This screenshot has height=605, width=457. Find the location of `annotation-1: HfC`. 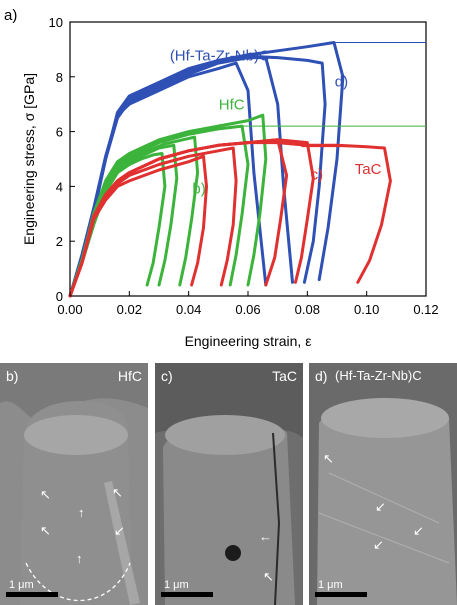

annotation-1: HfC is located at coordinates (232, 105).